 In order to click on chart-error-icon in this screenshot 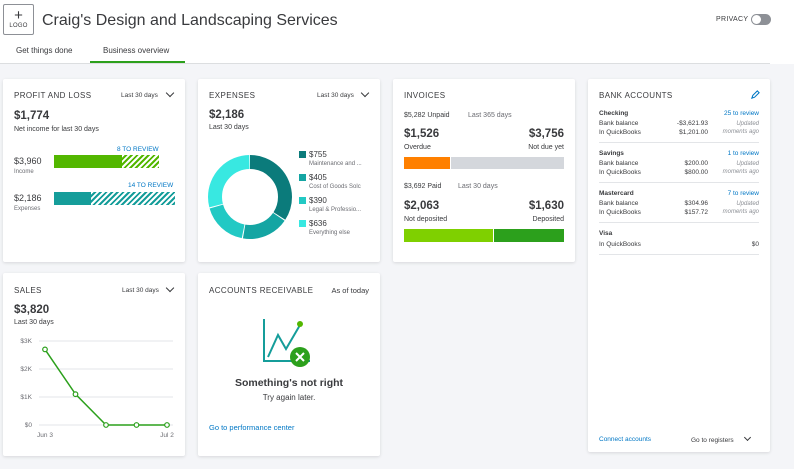, I will do `click(286, 343)`.